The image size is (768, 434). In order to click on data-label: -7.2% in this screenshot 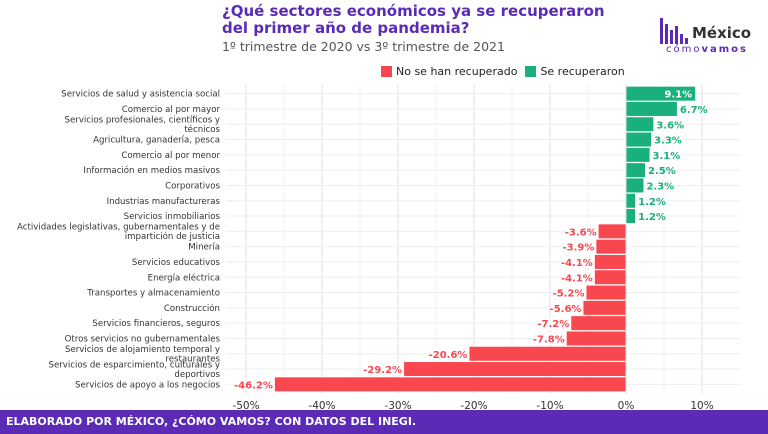, I will do `click(553, 324)`.